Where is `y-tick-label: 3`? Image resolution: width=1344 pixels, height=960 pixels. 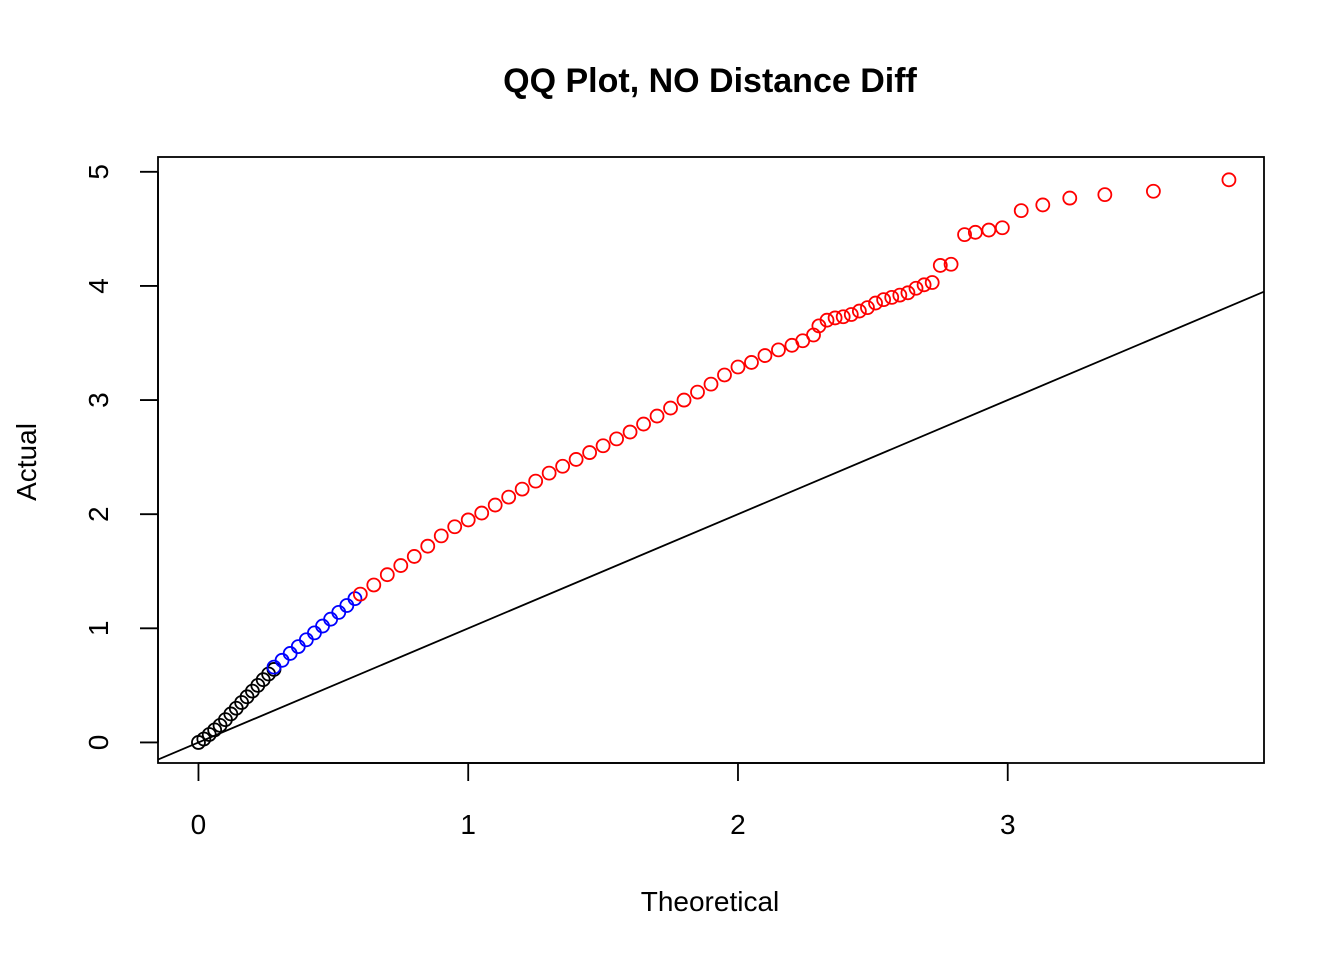 y-tick-label: 3 is located at coordinates (98, 400).